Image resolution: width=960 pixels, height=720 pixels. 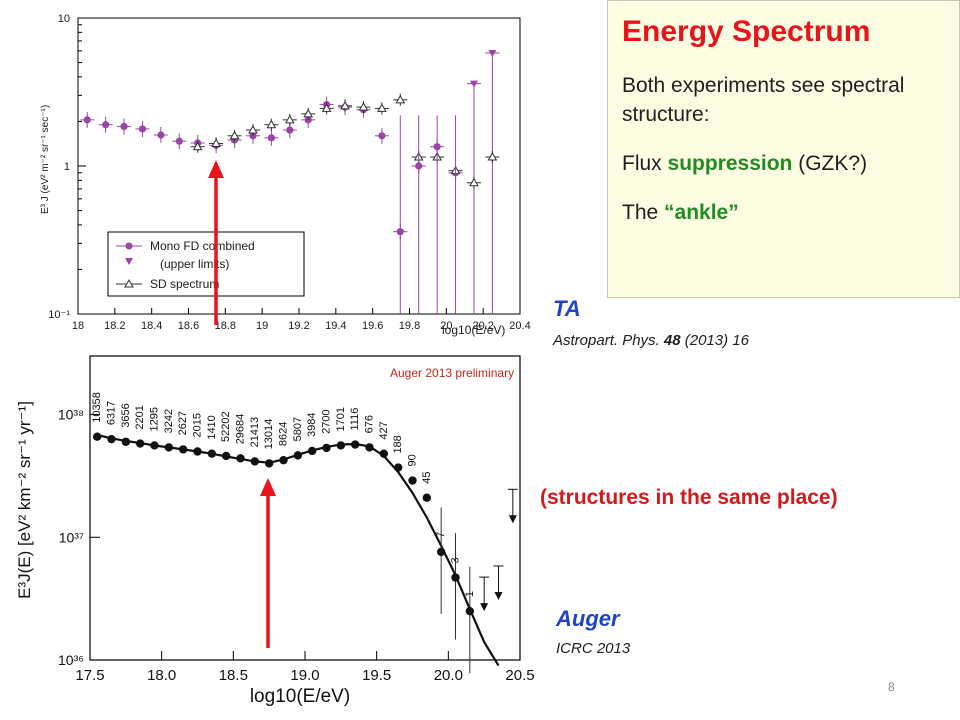 I want to click on ta-x-tick-label: 18.4, so click(x=151, y=326).